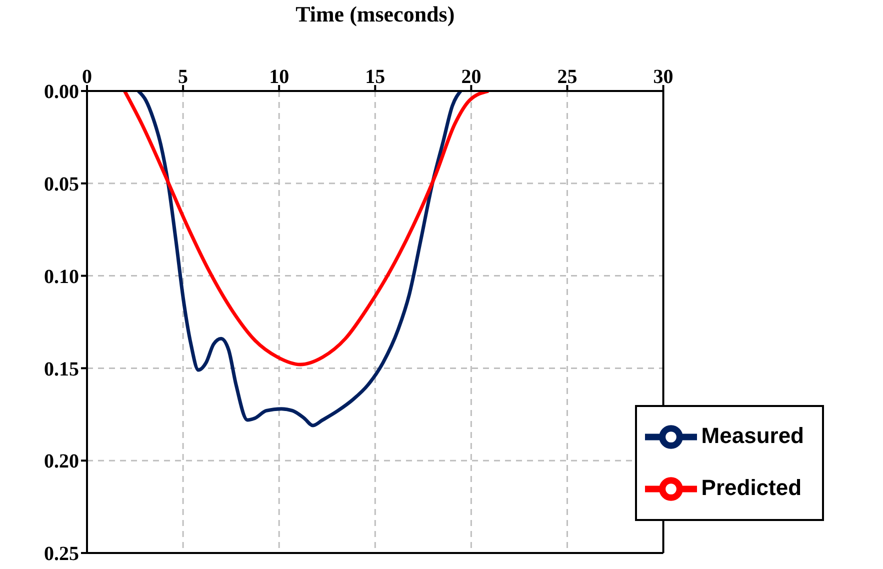 Image resolution: width=883 pixels, height=569 pixels. What do you see at coordinates (61, 185) in the screenshot?
I see `y-tick-label: 0.05` at bounding box center [61, 185].